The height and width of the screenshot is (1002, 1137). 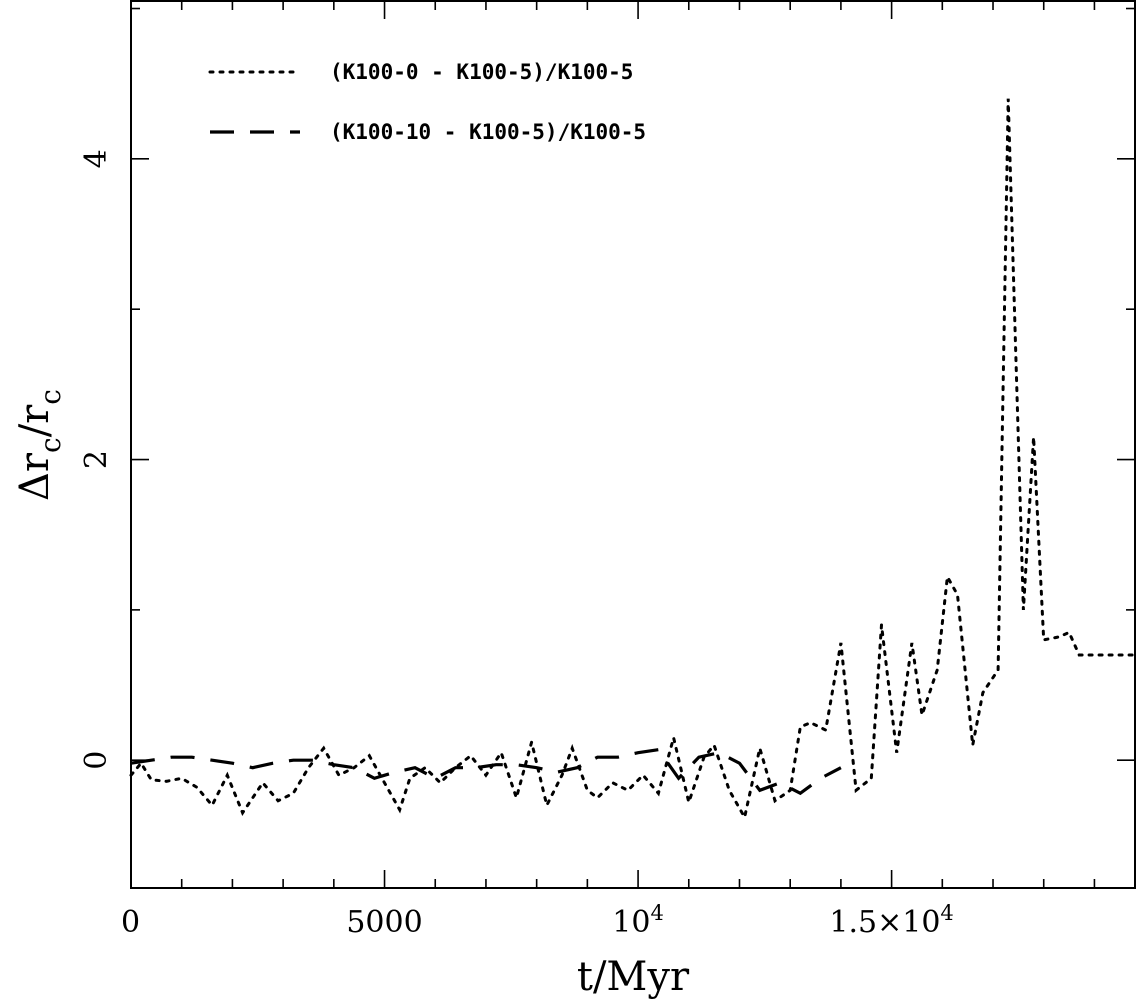 I want to click on y-tick-label: 0, so click(x=96, y=760).